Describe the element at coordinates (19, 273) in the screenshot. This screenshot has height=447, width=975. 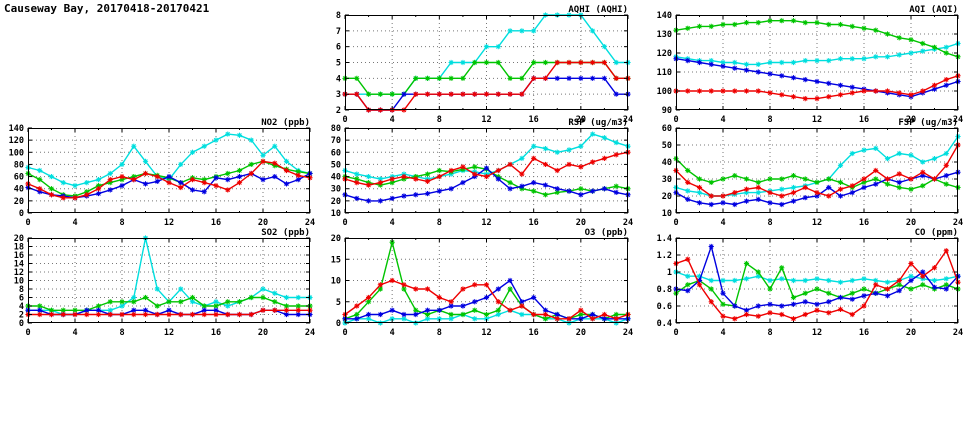
I see `y-tick-label: 12` at that location.